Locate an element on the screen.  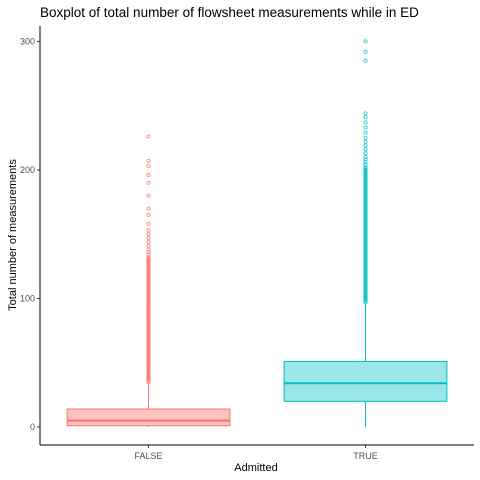
y-tick-label: 200 is located at coordinates (27, 170).